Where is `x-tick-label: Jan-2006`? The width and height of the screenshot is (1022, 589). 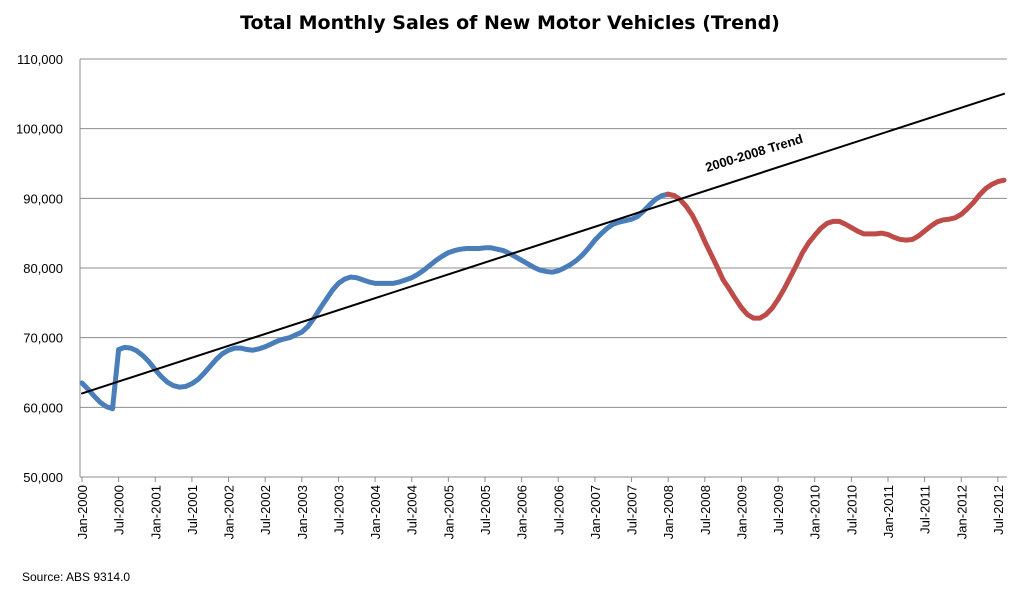
x-tick-label: Jan-2006 is located at coordinates (522, 512).